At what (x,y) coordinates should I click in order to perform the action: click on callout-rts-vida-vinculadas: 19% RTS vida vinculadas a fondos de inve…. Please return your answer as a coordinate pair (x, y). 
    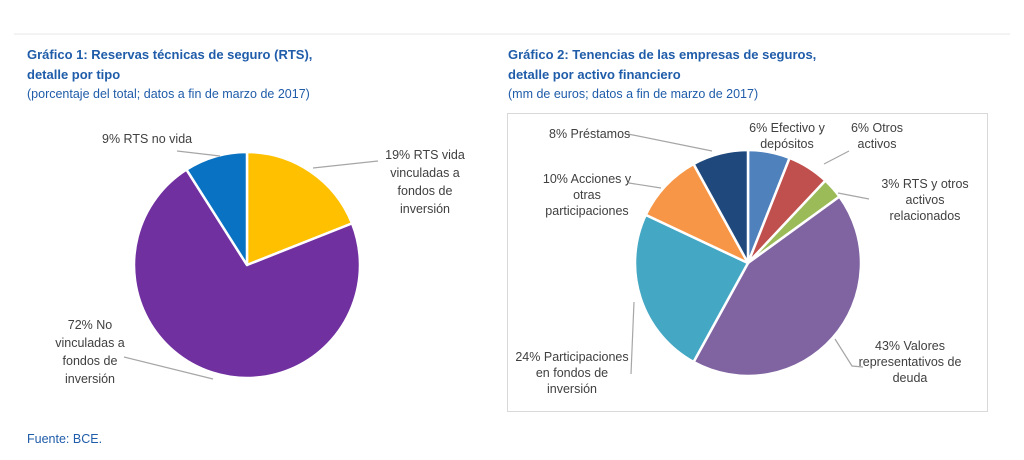
    Looking at the image, I should click on (425, 182).